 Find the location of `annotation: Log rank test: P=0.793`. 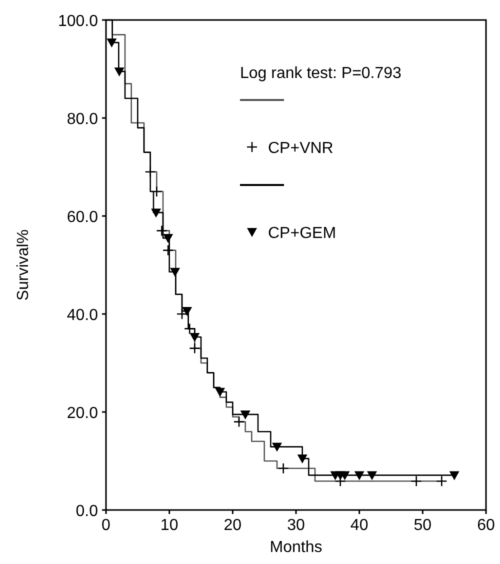

annotation: Log rank test: P=0.793 is located at coordinates (321, 73).